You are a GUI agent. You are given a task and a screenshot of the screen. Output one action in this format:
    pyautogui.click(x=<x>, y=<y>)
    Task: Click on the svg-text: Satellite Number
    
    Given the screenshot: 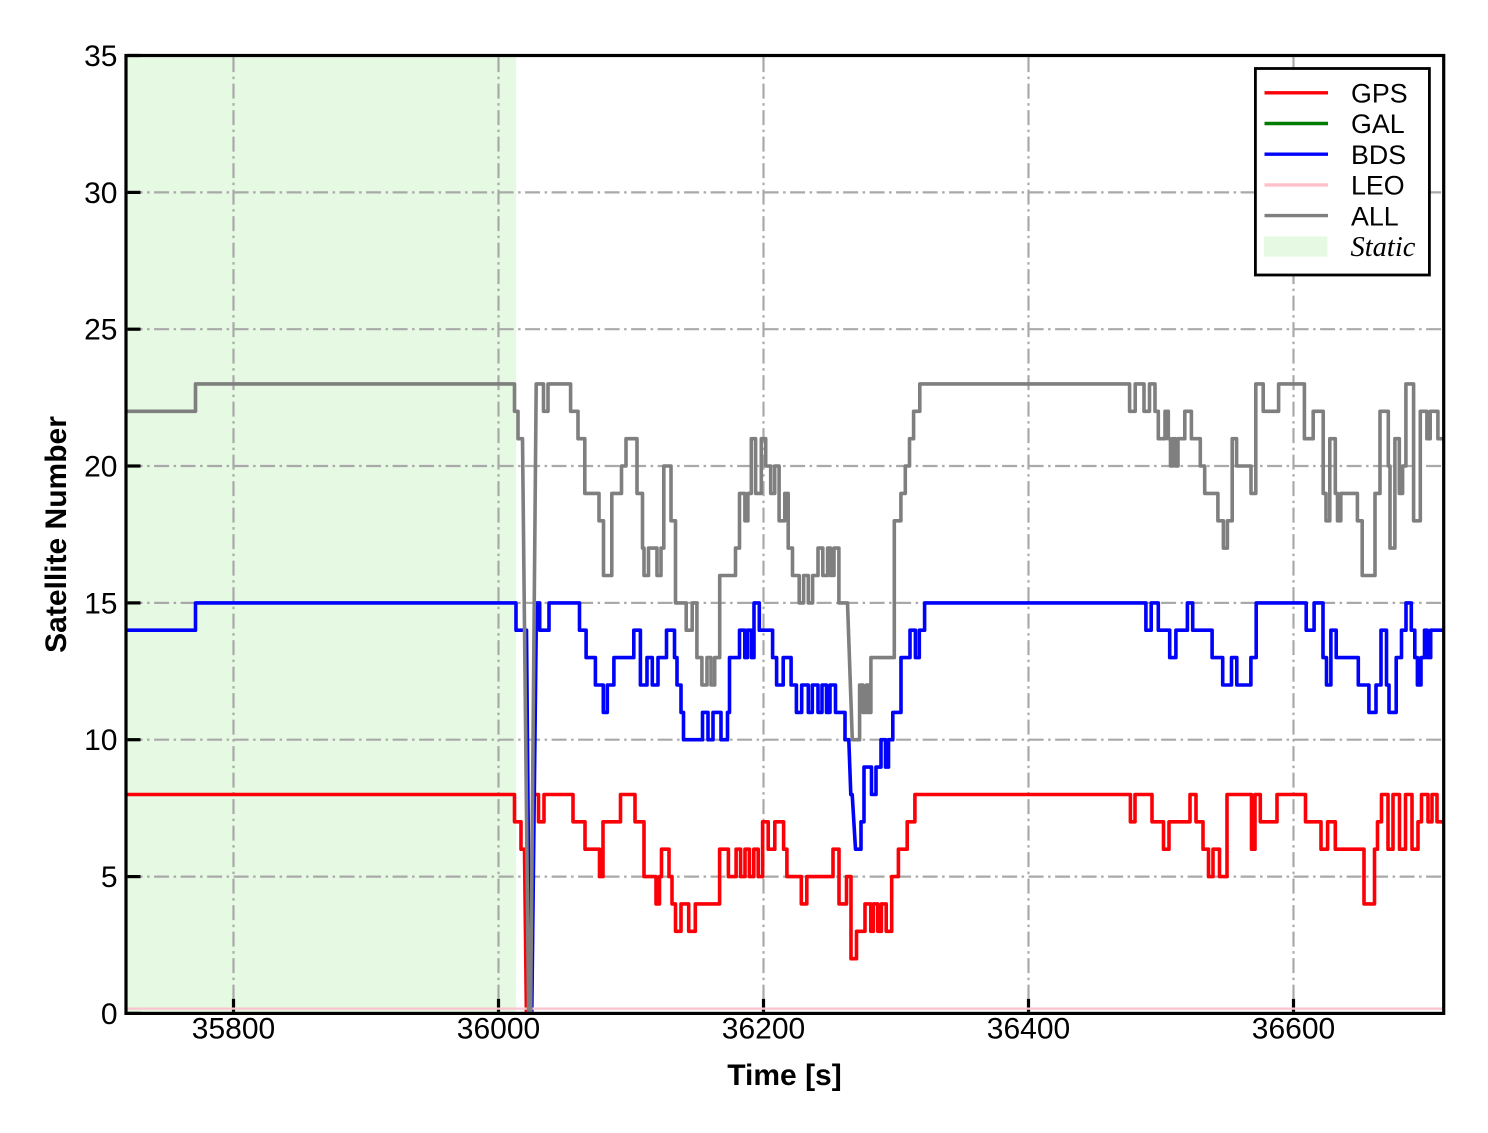 What is the action you would take?
    pyautogui.click(x=56, y=534)
    